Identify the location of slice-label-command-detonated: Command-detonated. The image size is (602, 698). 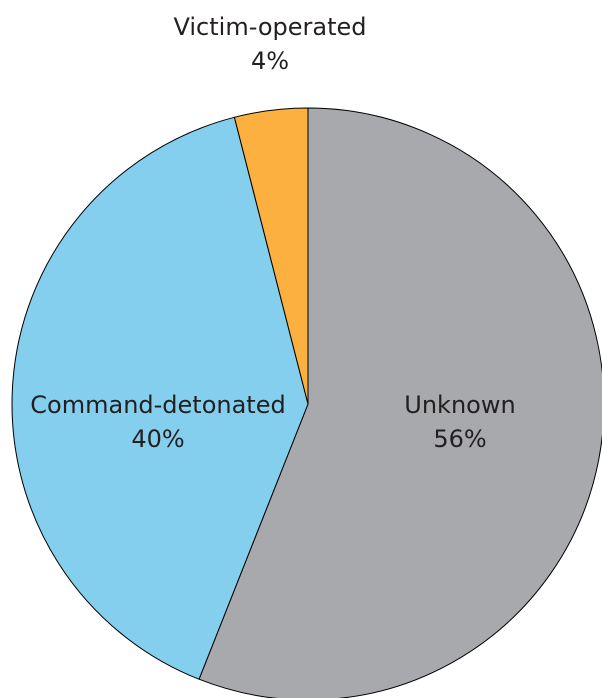
(157, 405).